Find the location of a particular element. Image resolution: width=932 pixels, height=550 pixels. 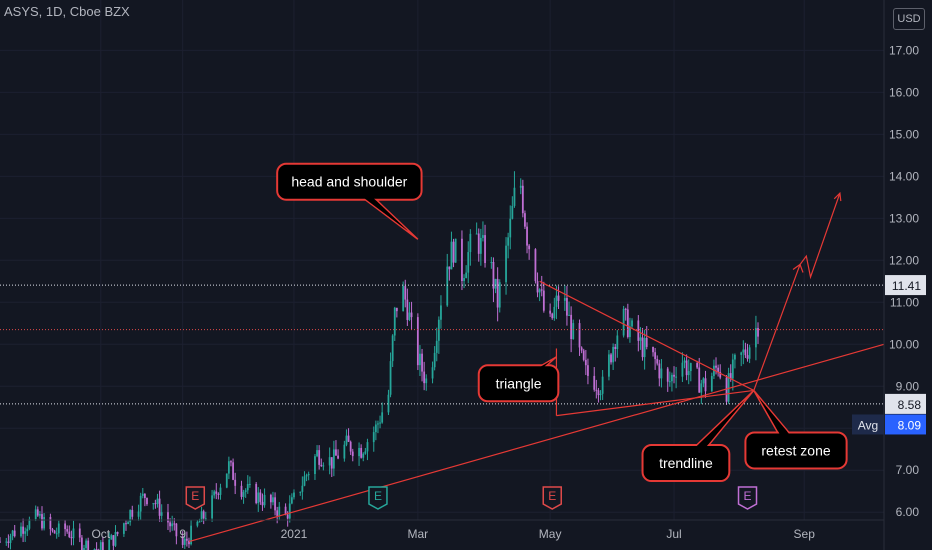

earnings-label: E is located at coordinates (552, 496).